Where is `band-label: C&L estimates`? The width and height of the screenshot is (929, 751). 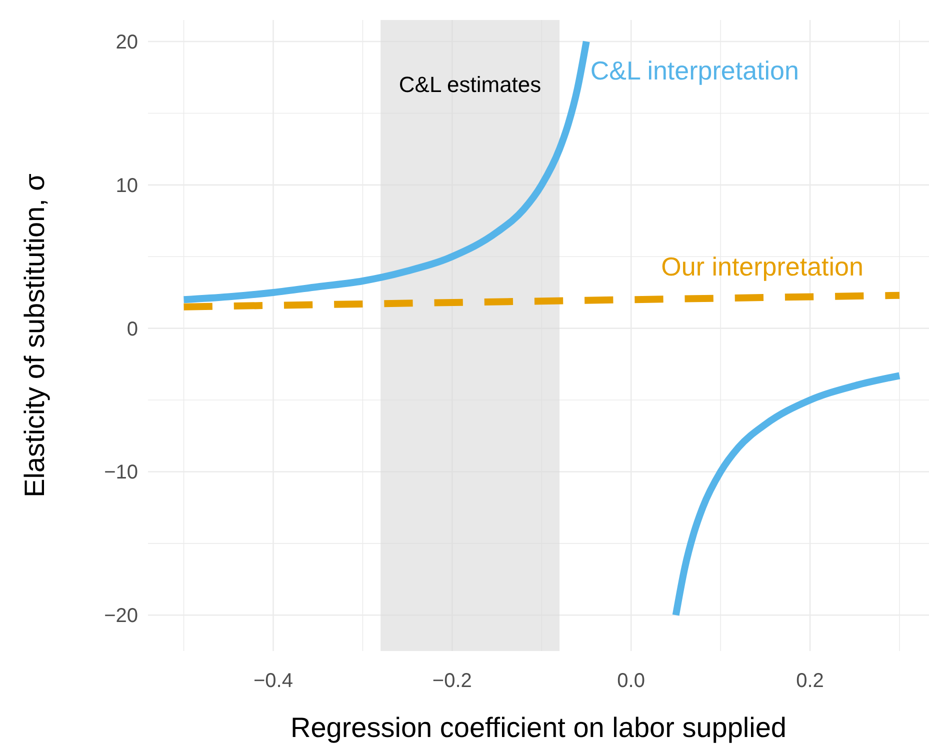
band-label: C&L estimates is located at coordinates (470, 84).